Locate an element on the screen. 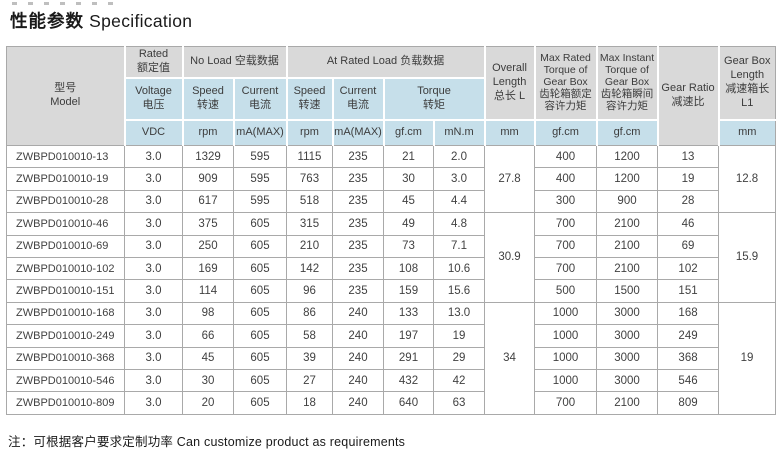 This screenshot has width=780, height=467. col-header-gear-ratio: Gear Ratio 减速比 is located at coordinates (688, 96).